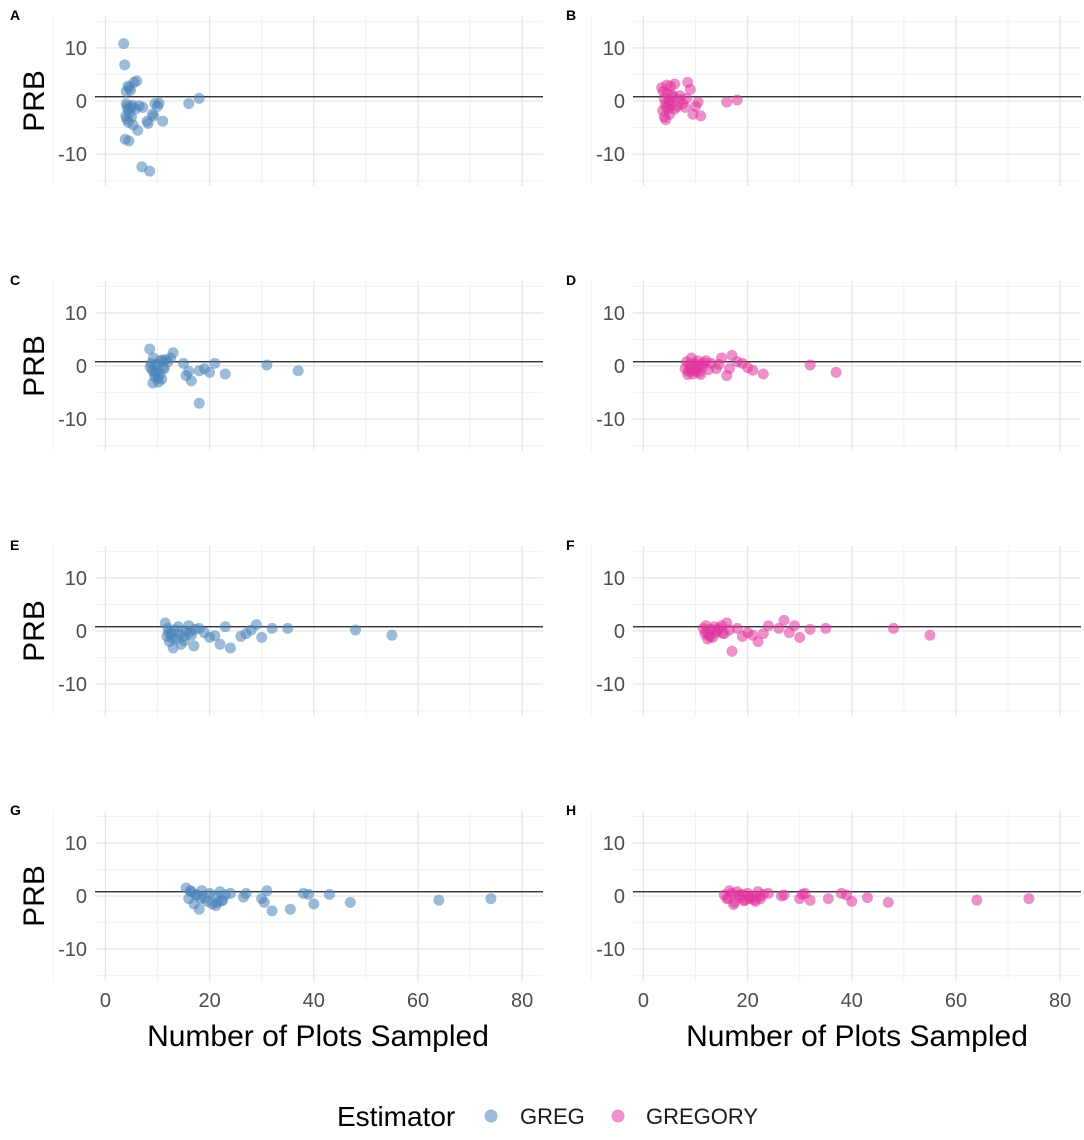  What do you see at coordinates (318, 1036) in the screenshot?
I see `x-axis-title-left: Number of Plots Sampled` at bounding box center [318, 1036].